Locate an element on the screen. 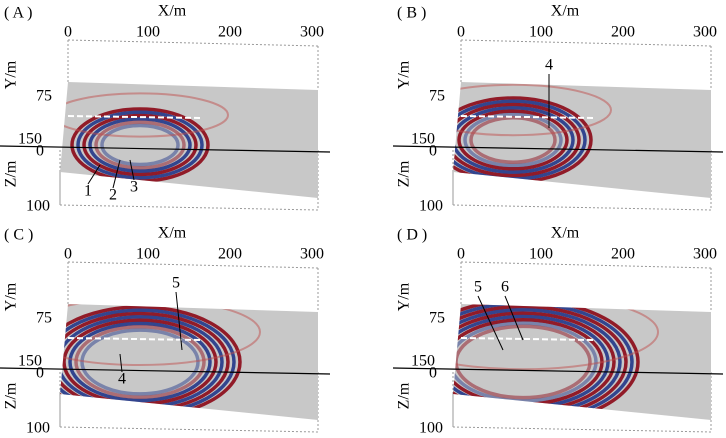  annotation: 2 is located at coordinates (113, 195).